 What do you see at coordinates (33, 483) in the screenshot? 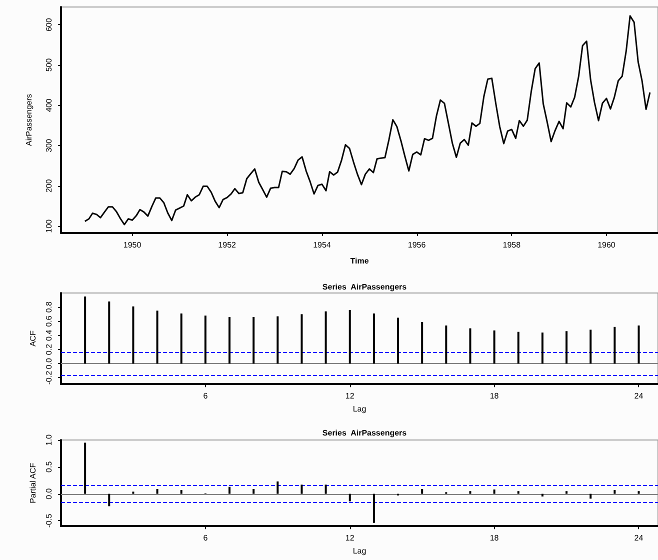
I see `y-axis-title: Partial ACF` at bounding box center [33, 483].